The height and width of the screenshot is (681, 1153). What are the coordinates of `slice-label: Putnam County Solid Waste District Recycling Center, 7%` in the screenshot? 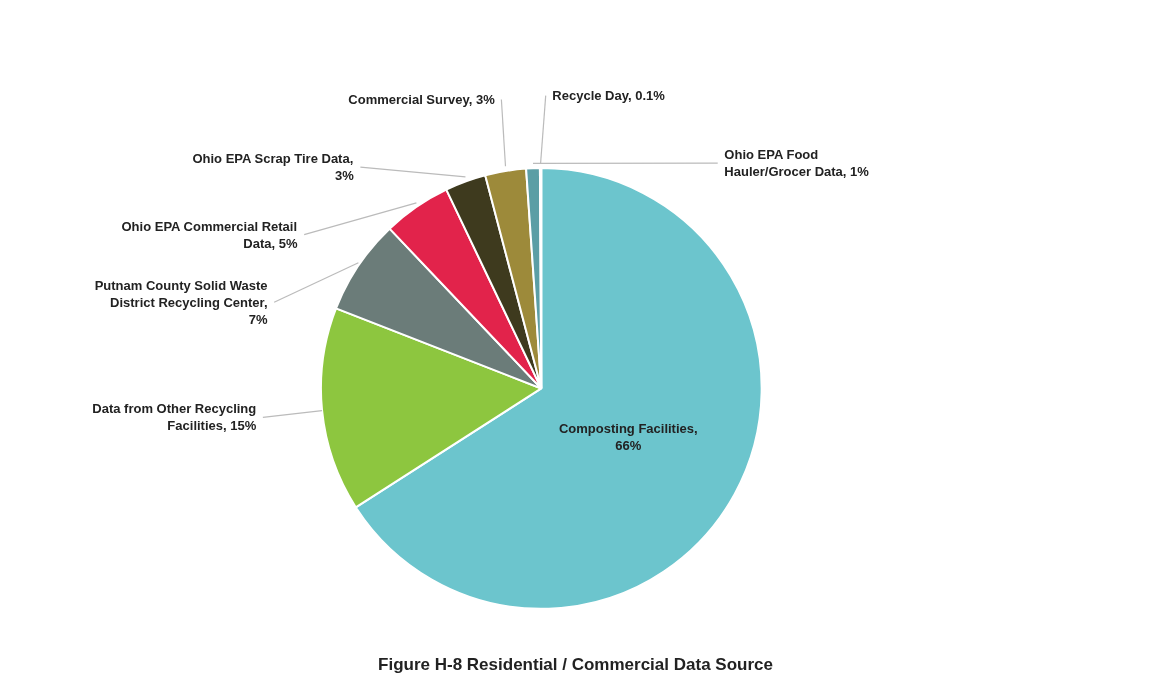 It's located at (181, 302).